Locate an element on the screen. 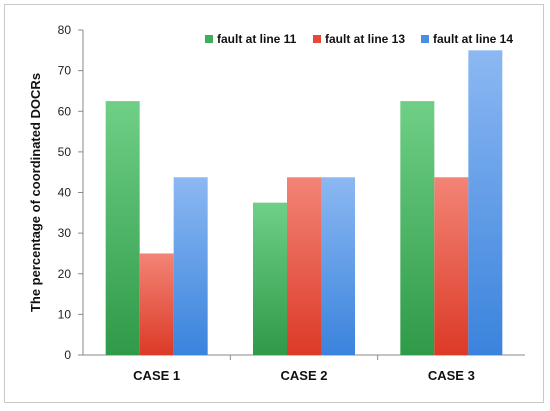 This screenshot has height=411, width=550. y-axis-label: The percentage of coordinated DOCRs is located at coordinates (35, 192).